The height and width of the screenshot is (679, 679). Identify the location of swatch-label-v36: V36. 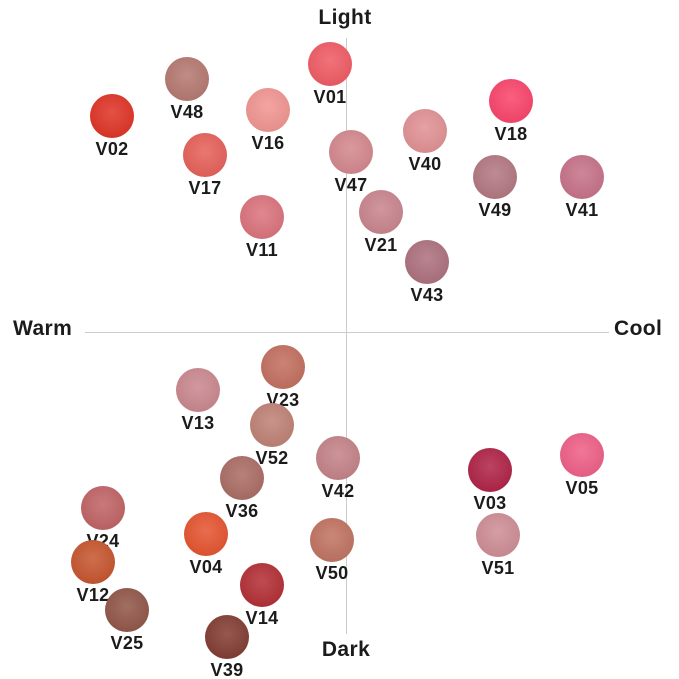
(242, 511).